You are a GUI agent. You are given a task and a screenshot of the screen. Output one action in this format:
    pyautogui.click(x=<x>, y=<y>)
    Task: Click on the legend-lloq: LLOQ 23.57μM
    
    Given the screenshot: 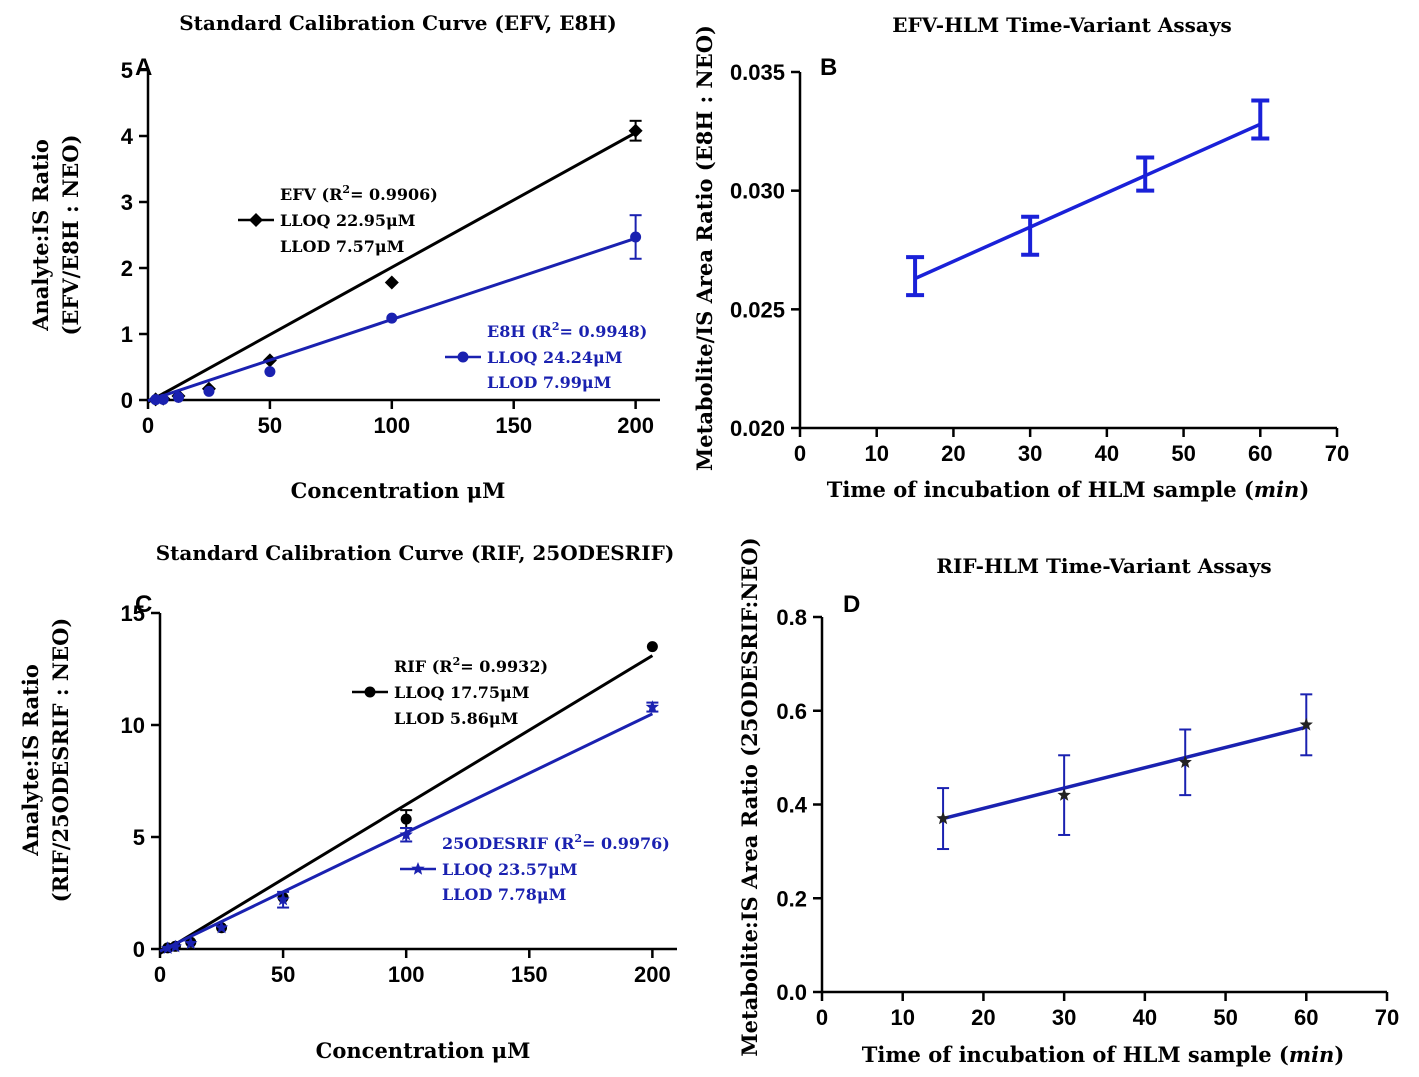 What is the action you would take?
    pyautogui.click(x=509, y=869)
    